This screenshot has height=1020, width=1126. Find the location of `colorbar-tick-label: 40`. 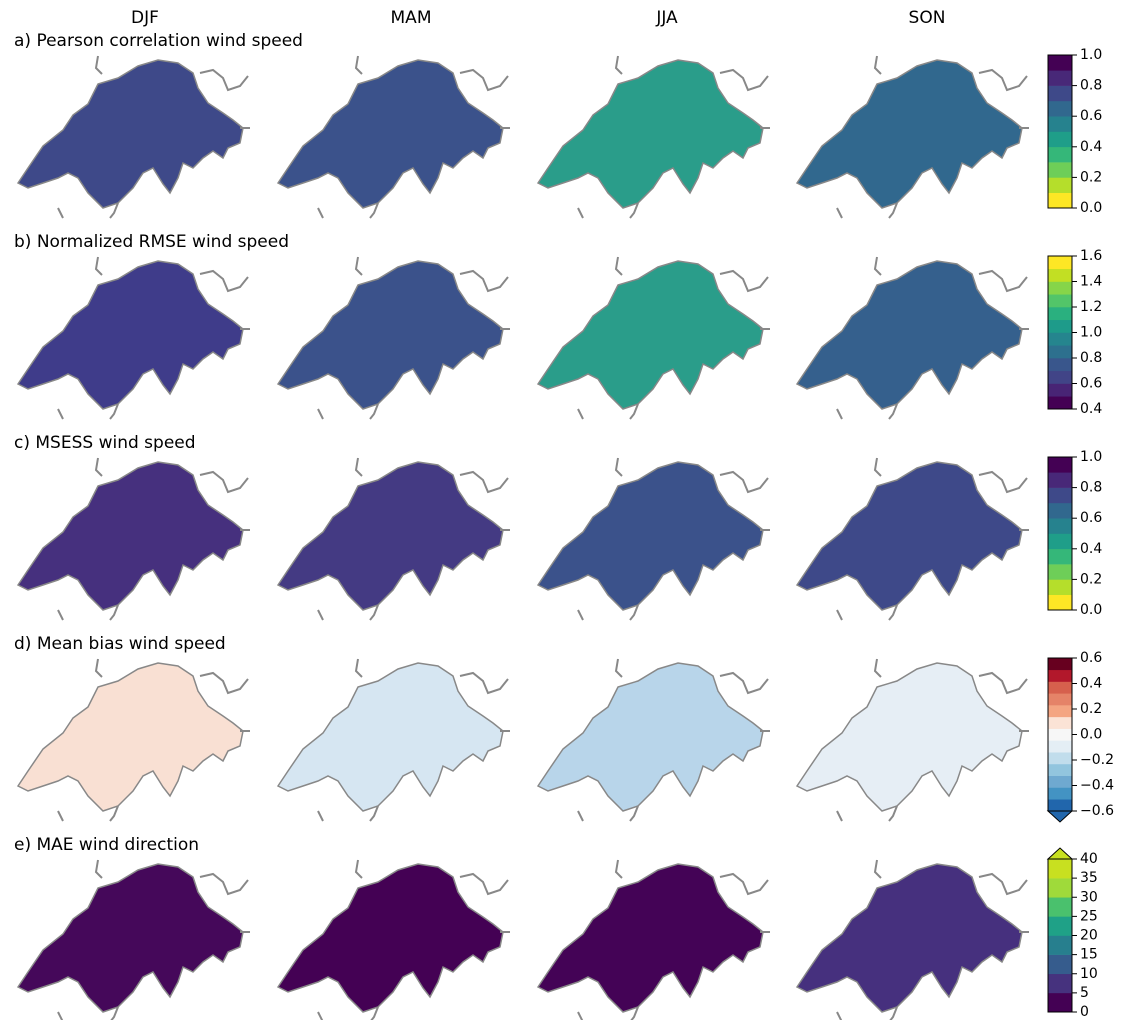

colorbar-tick-label: 40 is located at coordinates (1089, 859).